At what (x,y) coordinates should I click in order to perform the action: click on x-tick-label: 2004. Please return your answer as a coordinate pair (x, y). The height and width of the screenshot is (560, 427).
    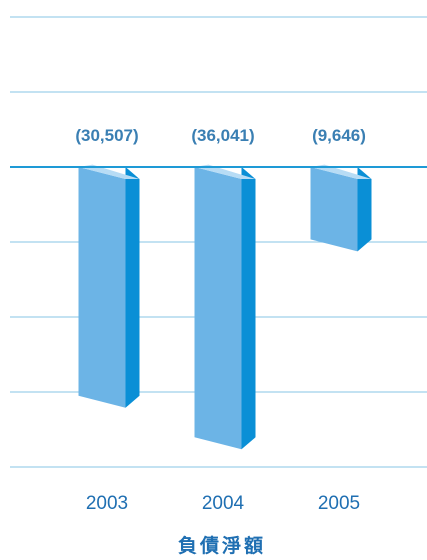
    Looking at the image, I should click on (223, 503).